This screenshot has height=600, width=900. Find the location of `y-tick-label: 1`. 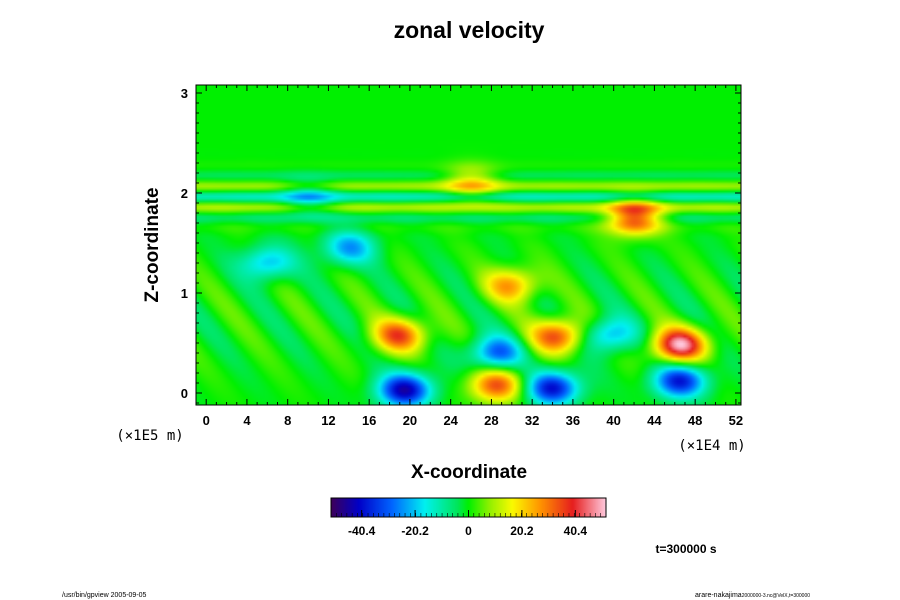

y-tick-label: 1 is located at coordinates (184, 293).